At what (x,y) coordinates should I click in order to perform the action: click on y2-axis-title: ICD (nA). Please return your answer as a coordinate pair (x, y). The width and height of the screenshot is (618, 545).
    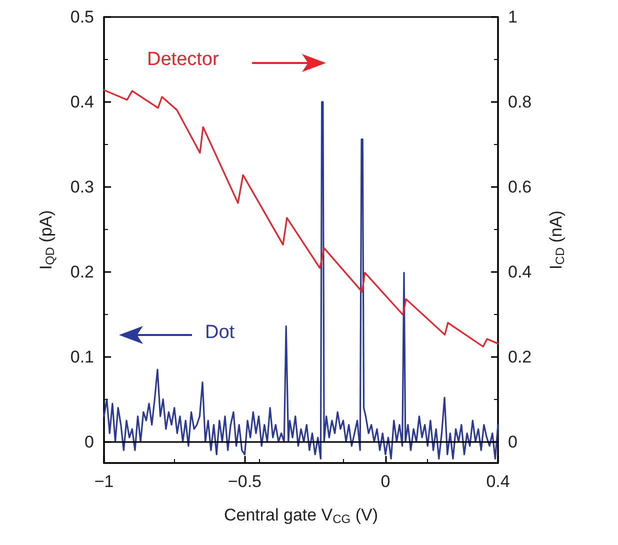
    Looking at the image, I should click on (556, 240).